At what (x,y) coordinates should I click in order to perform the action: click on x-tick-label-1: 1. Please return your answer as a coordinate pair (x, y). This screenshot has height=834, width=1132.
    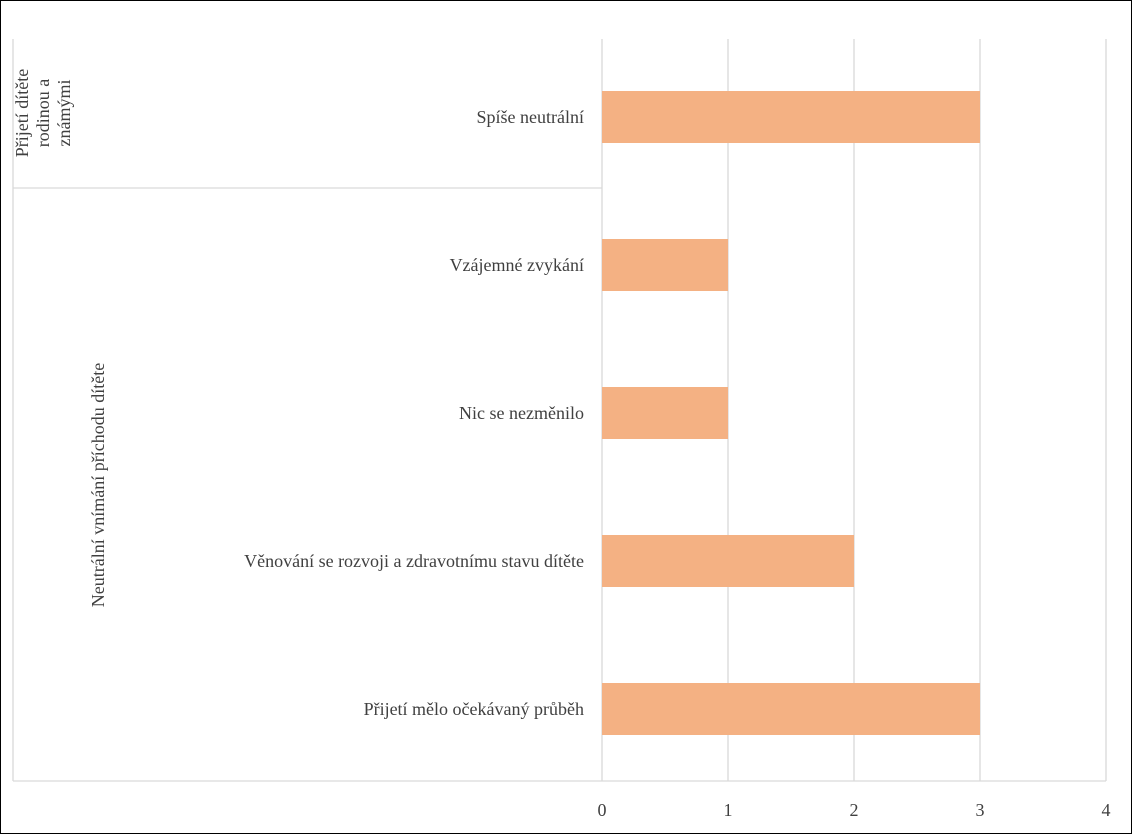
    Looking at the image, I should click on (728, 810).